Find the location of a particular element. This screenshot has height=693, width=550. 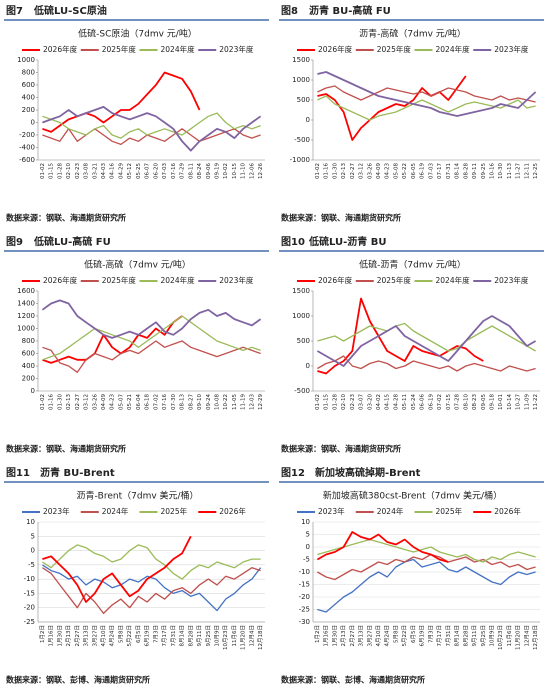

legend-label: 2025年 is located at coordinates (174, 511).